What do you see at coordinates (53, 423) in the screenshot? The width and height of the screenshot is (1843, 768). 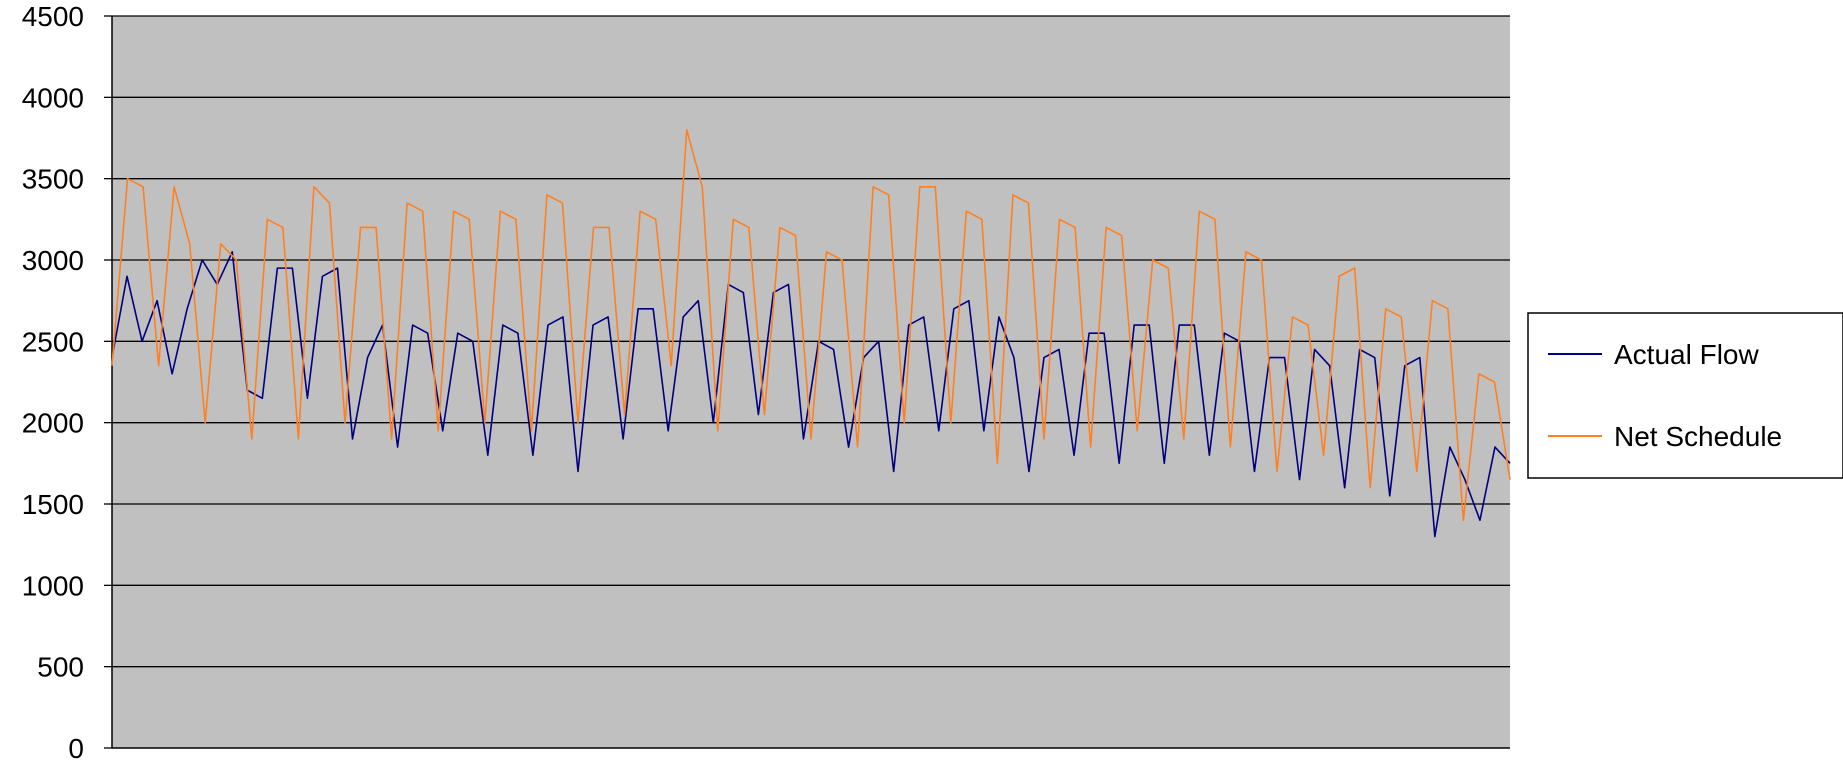 I see `y-tick-label: 2000` at bounding box center [53, 423].